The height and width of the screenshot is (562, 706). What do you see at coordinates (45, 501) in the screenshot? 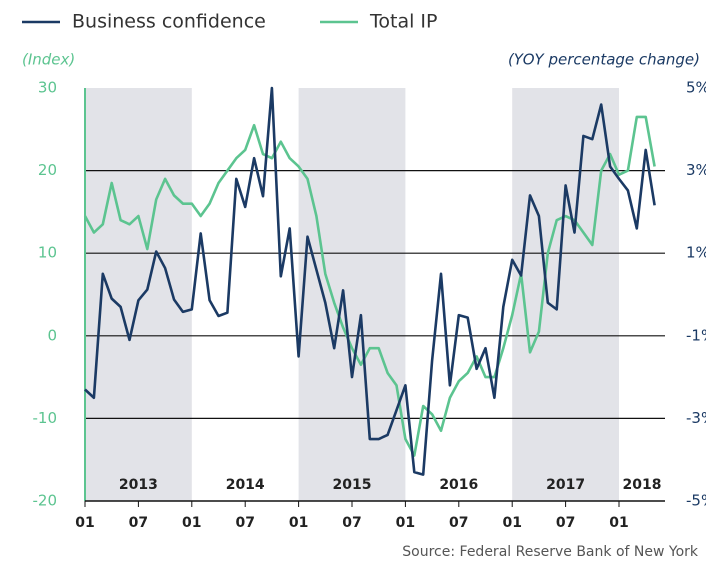
I see `y-tick-label: -20` at bounding box center [45, 501].